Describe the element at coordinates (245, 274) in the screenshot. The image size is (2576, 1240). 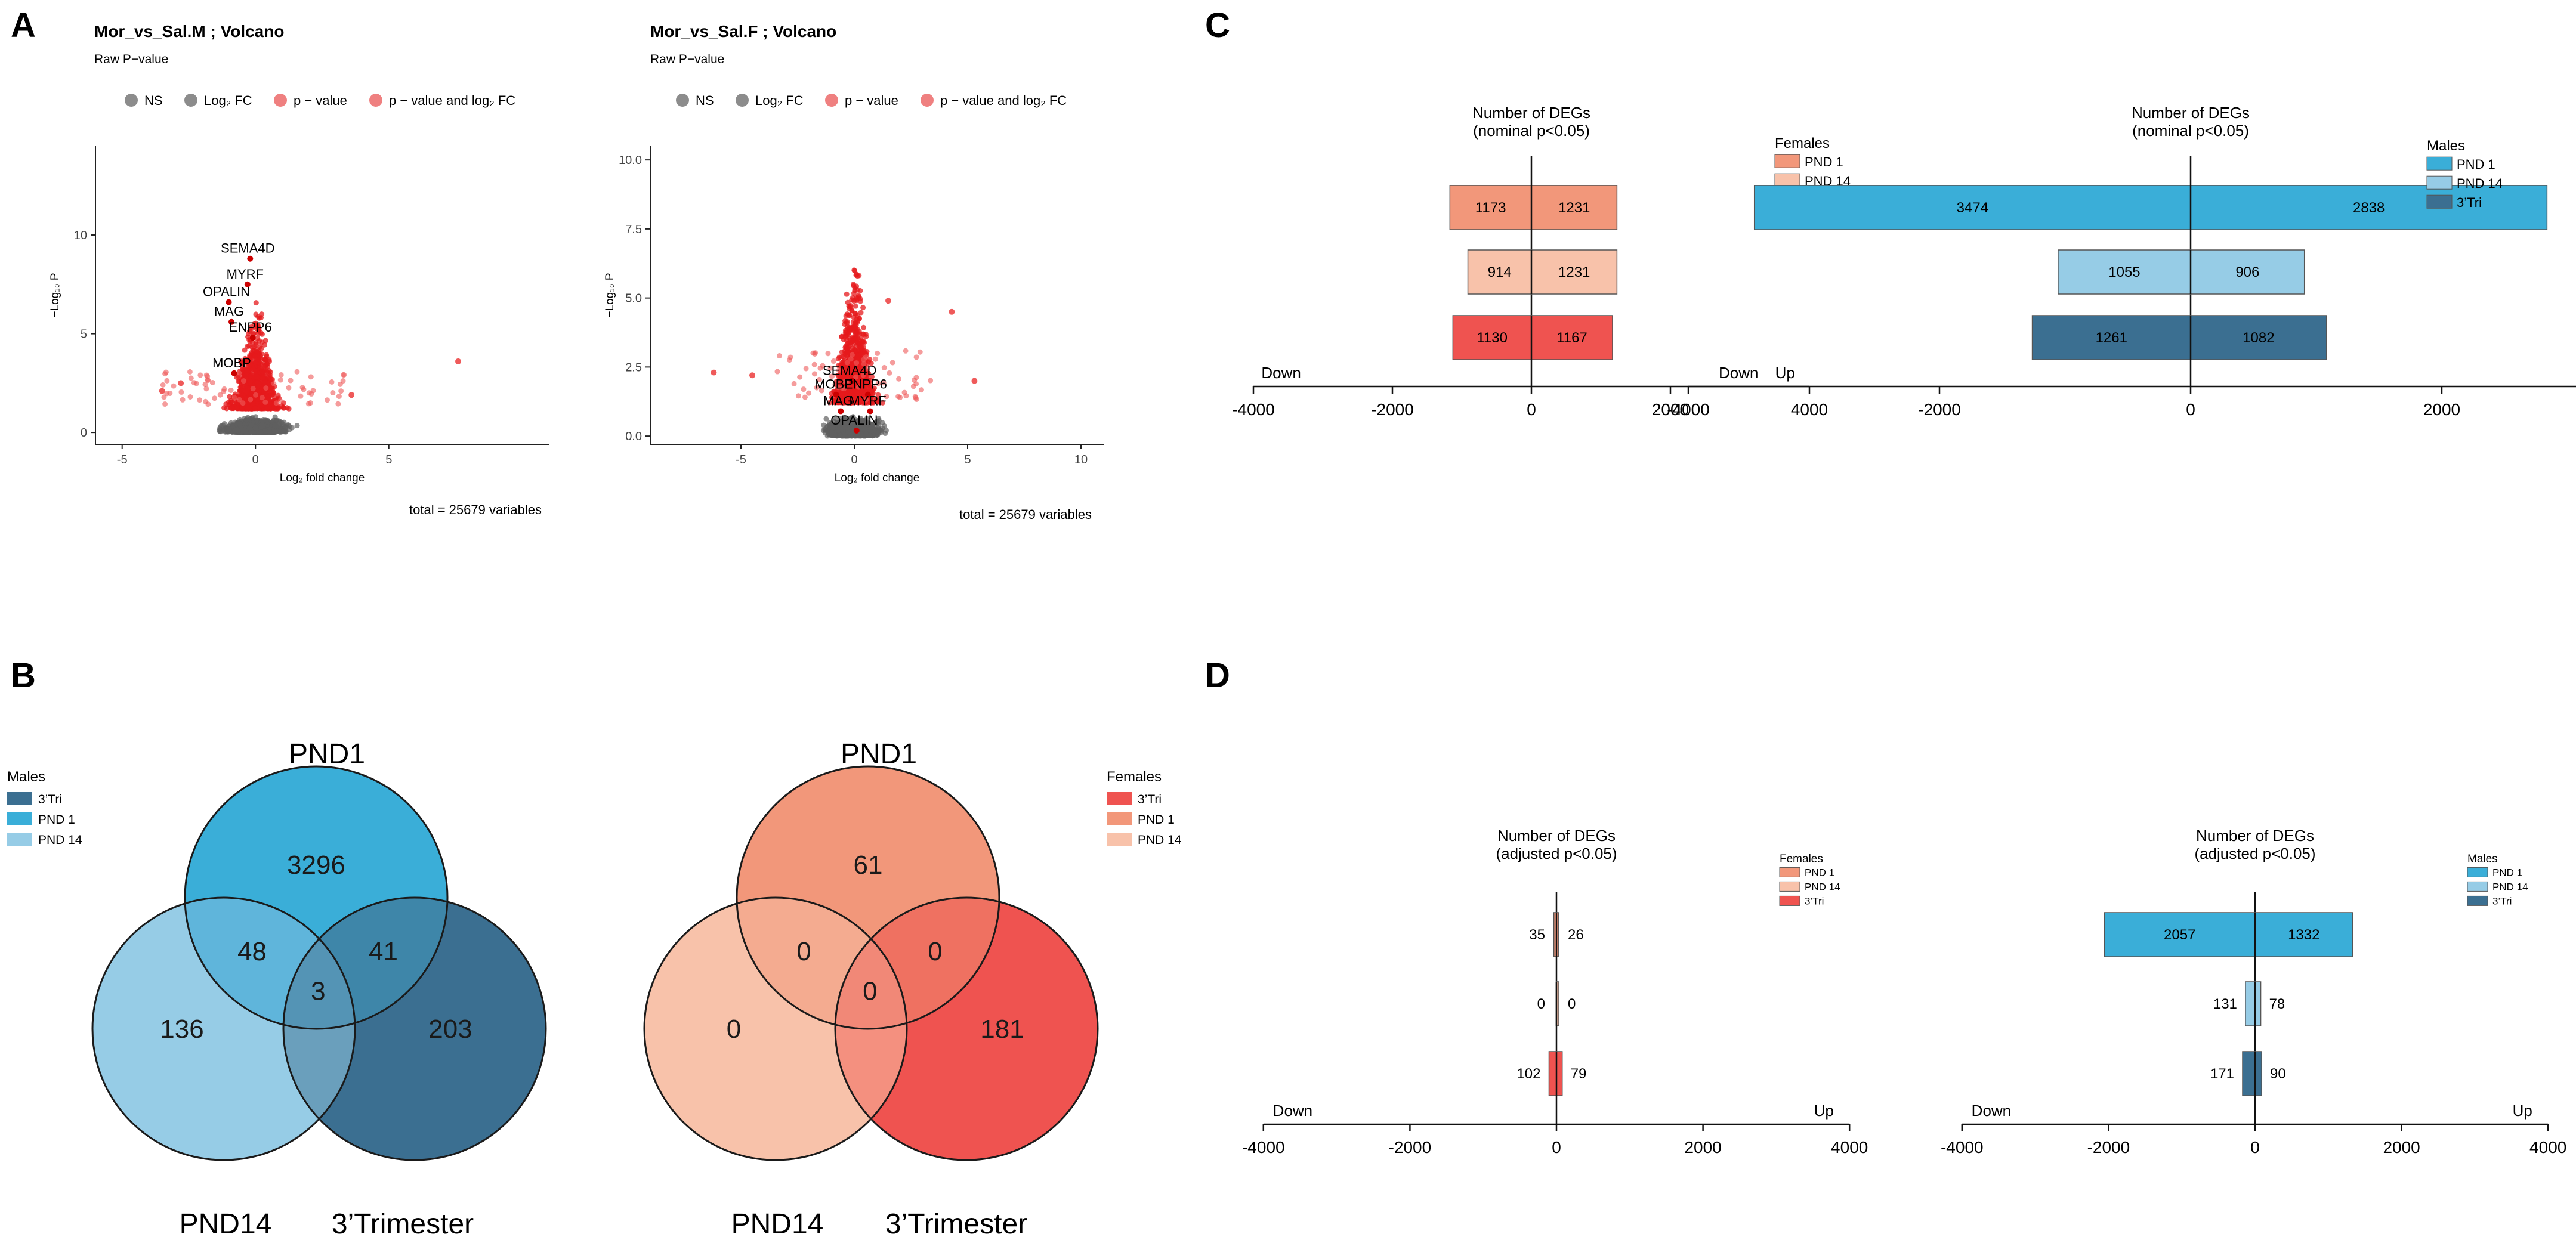
I see `gene-label: MYRF` at that location.